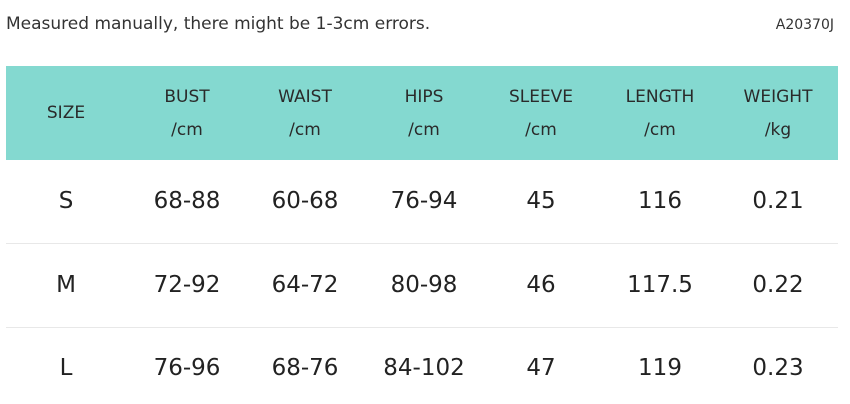  I want to click on value-cell: 60-68, so click(305, 201).